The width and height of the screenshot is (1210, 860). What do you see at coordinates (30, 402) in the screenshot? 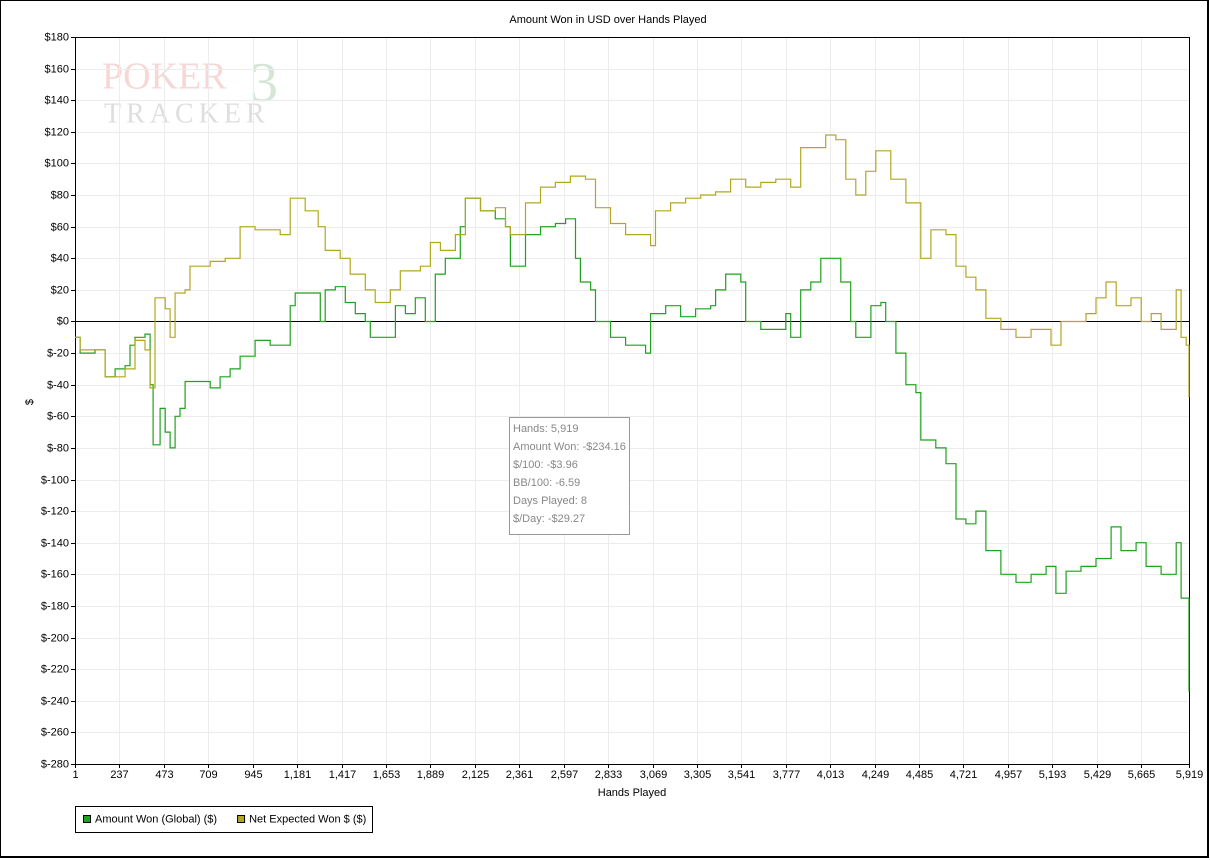
I see `y-axis-label: $` at bounding box center [30, 402].